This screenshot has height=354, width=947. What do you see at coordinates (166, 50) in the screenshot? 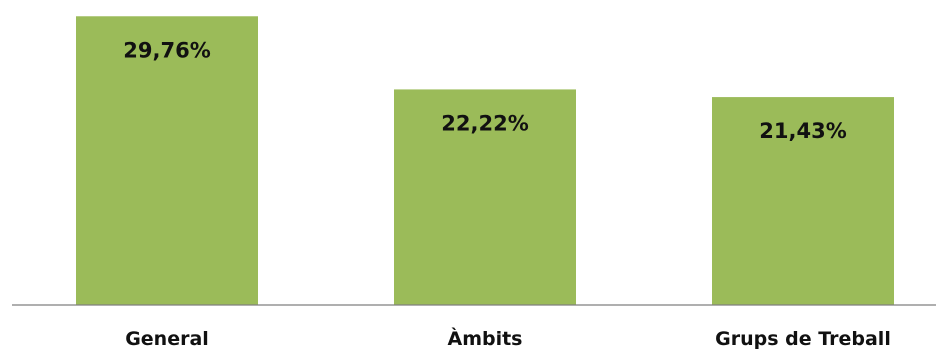
I see `bar-value-label-0: 29,76%` at bounding box center [166, 50].